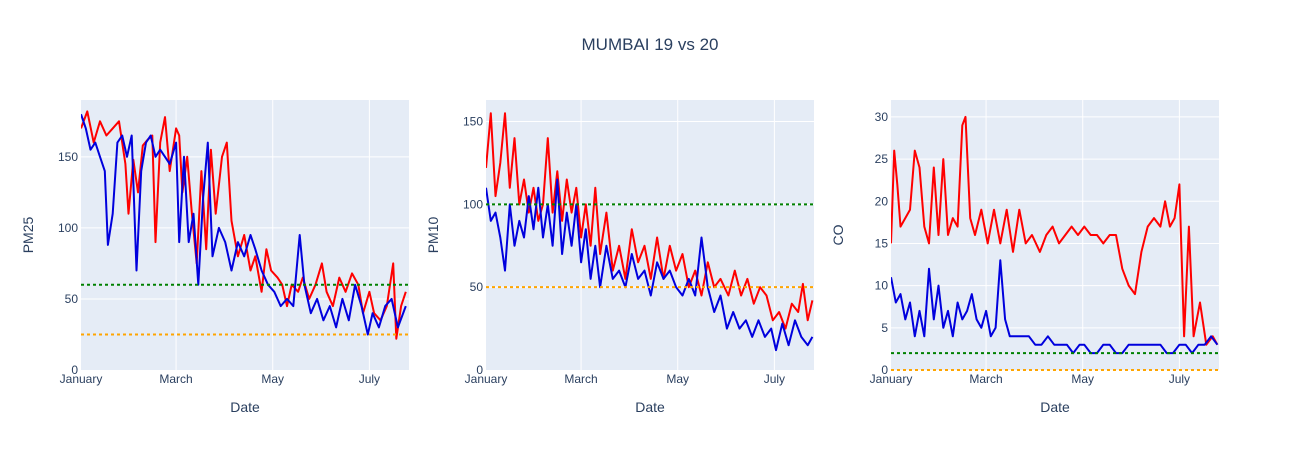  What do you see at coordinates (882, 201) in the screenshot?
I see `y-tick-label: 20` at bounding box center [882, 201].